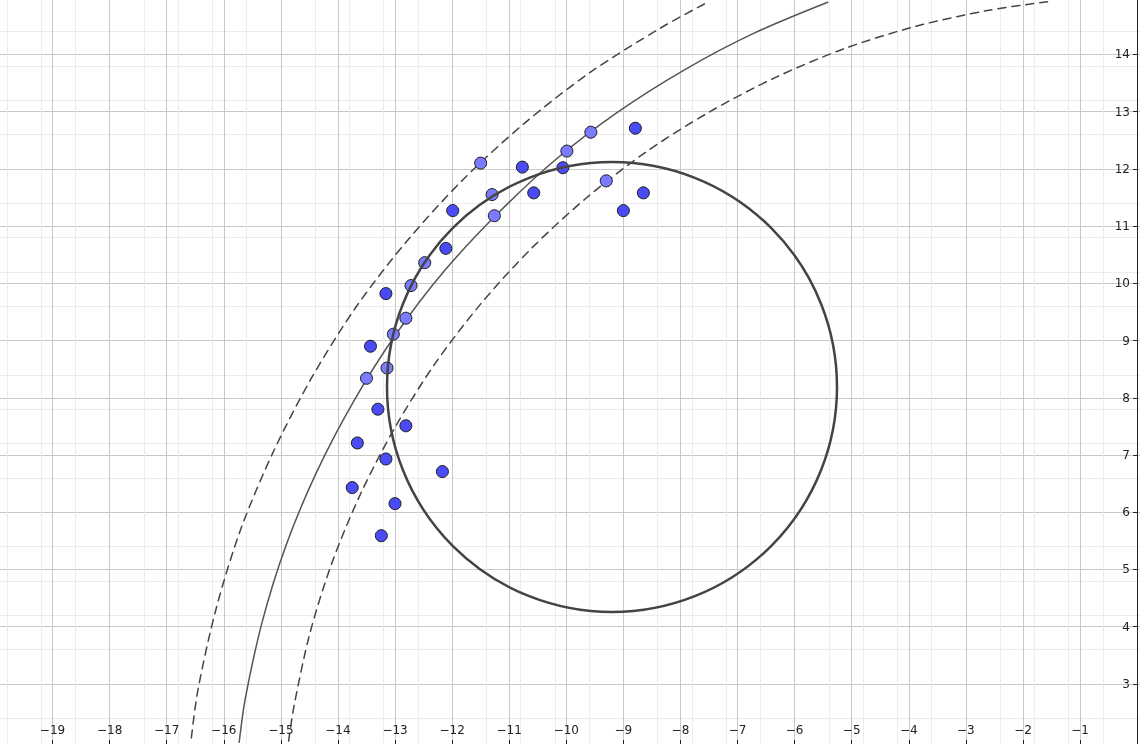 The height and width of the screenshot is (744, 1144). What do you see at coordinates (1023, 730) in the screenshot?
I see `x-tick-label: −2` at bounding box center [1023, 730].